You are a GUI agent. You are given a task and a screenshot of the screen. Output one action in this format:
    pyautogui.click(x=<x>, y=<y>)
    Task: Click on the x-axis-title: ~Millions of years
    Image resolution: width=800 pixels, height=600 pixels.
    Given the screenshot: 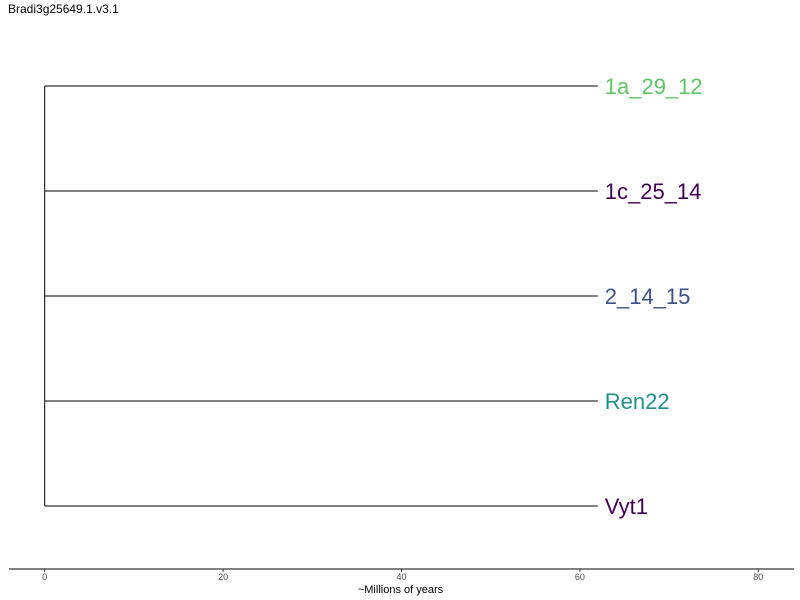 What is the action you would take?
    pyautogui.click(x=401, y=590)
    